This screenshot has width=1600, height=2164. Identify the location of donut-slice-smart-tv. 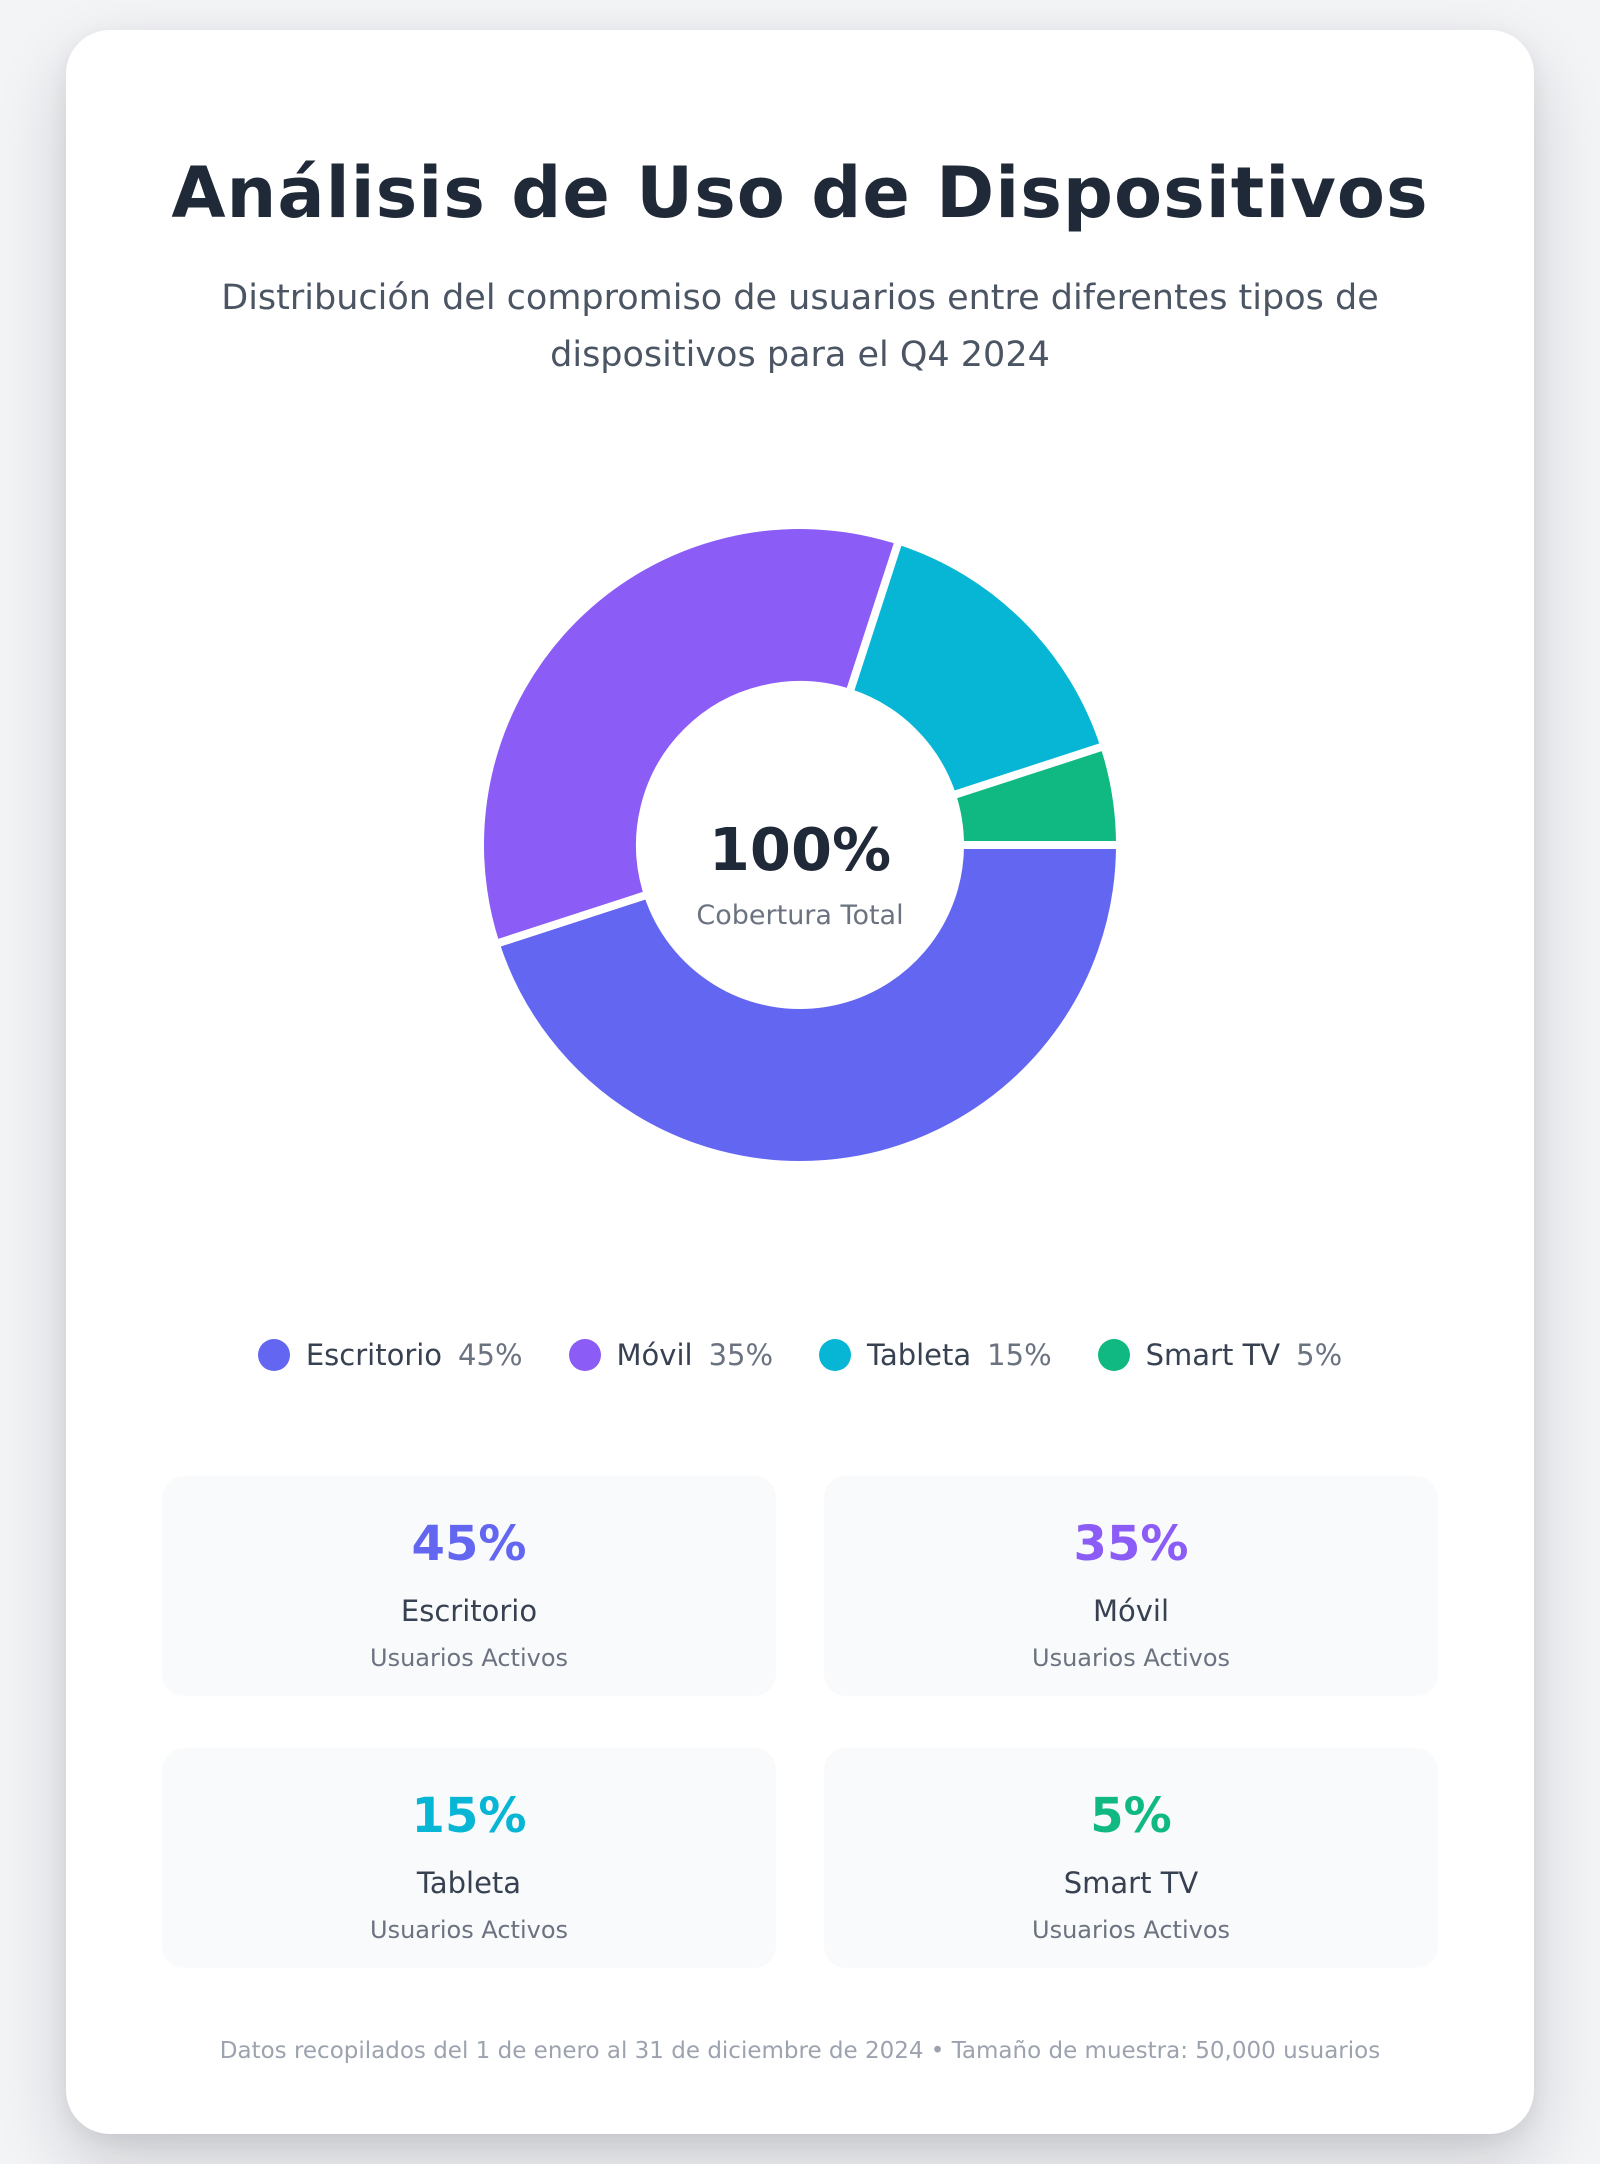
(1036, 795).